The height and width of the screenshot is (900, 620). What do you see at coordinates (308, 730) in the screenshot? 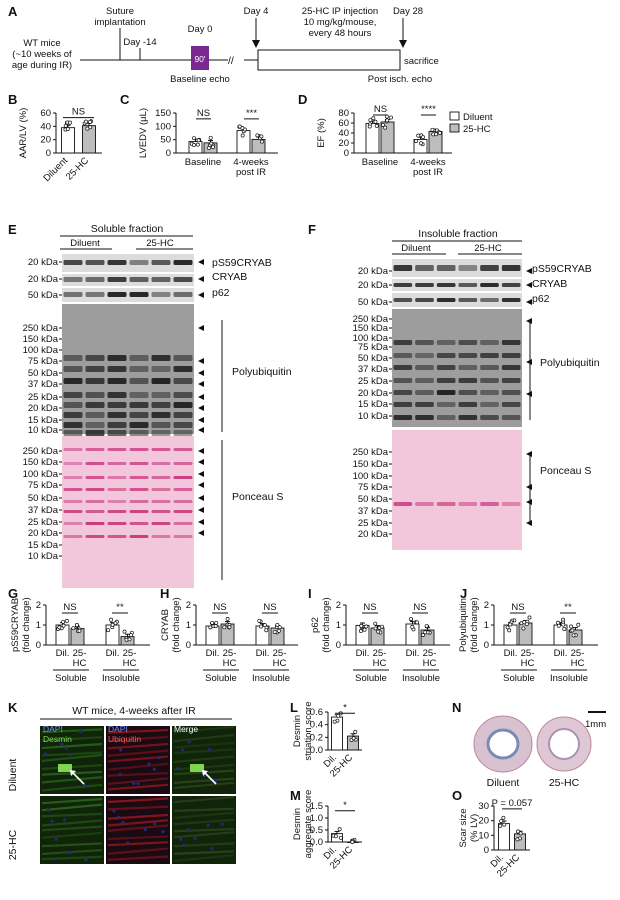
I see `chart-l-ylabel: striation score` at bounding box center [308, 730].